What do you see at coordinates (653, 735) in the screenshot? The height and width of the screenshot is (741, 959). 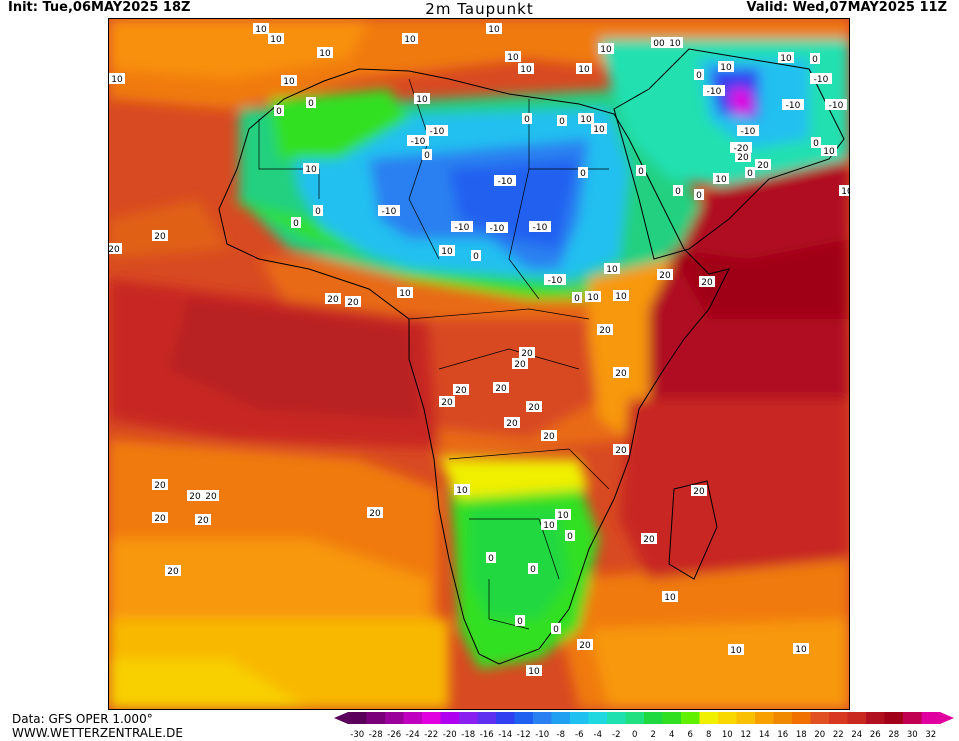 I see `scale-tick-label: 2` at bounding box center [653, 735].